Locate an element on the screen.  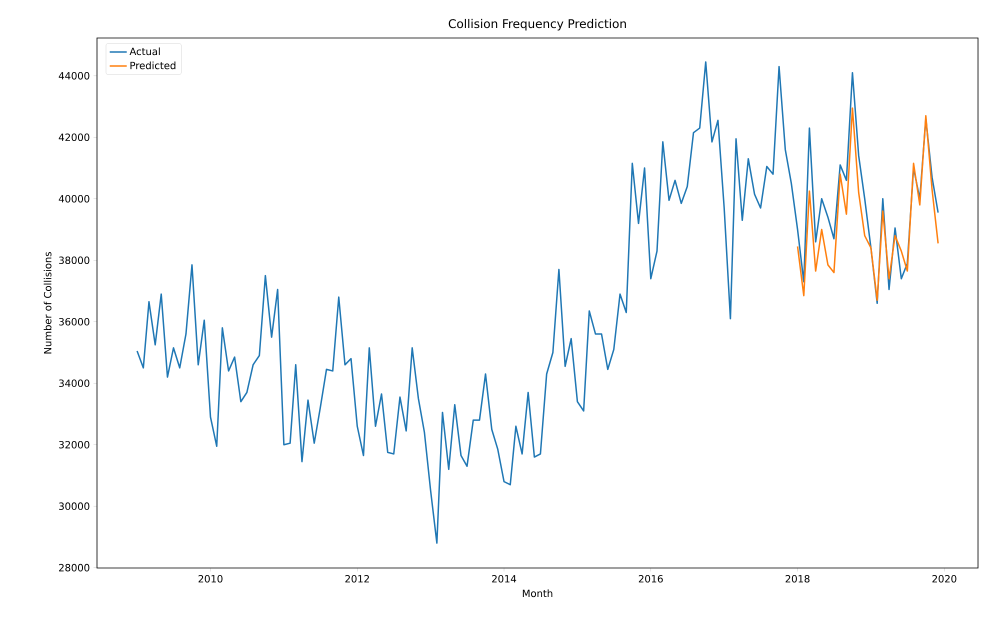
y-tick-label: 34000 is located at coordinates (74, 383).